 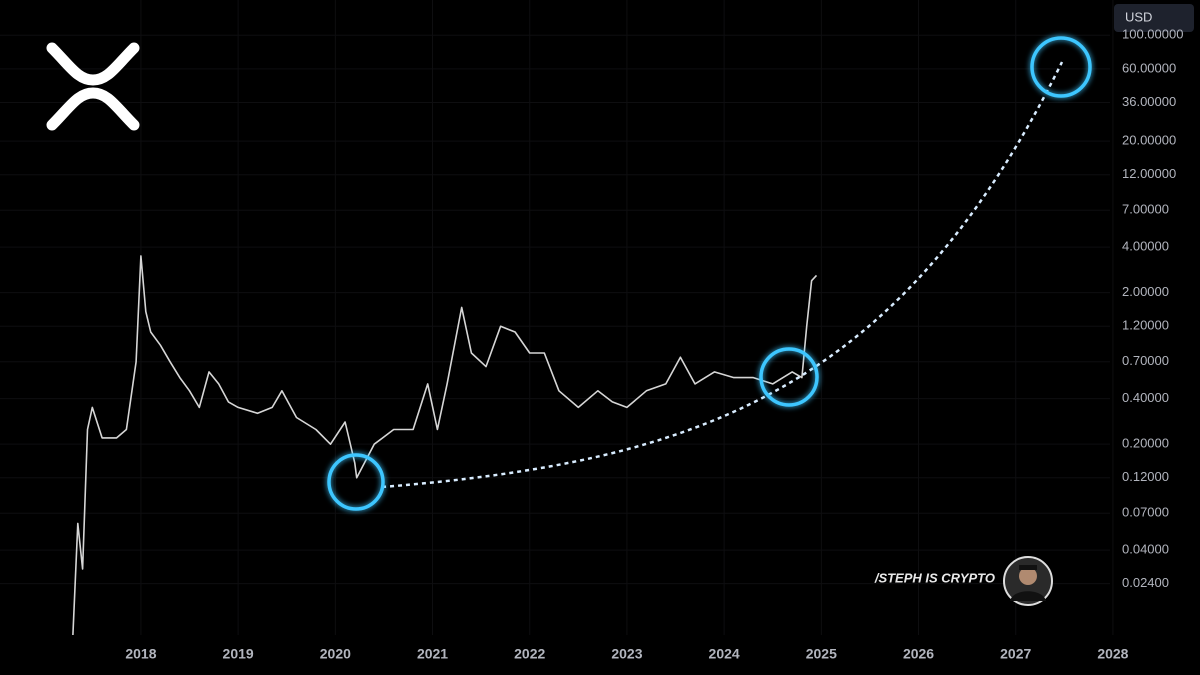 I want to click on x-tick-label: 2027, so click(x=1015, y=654).